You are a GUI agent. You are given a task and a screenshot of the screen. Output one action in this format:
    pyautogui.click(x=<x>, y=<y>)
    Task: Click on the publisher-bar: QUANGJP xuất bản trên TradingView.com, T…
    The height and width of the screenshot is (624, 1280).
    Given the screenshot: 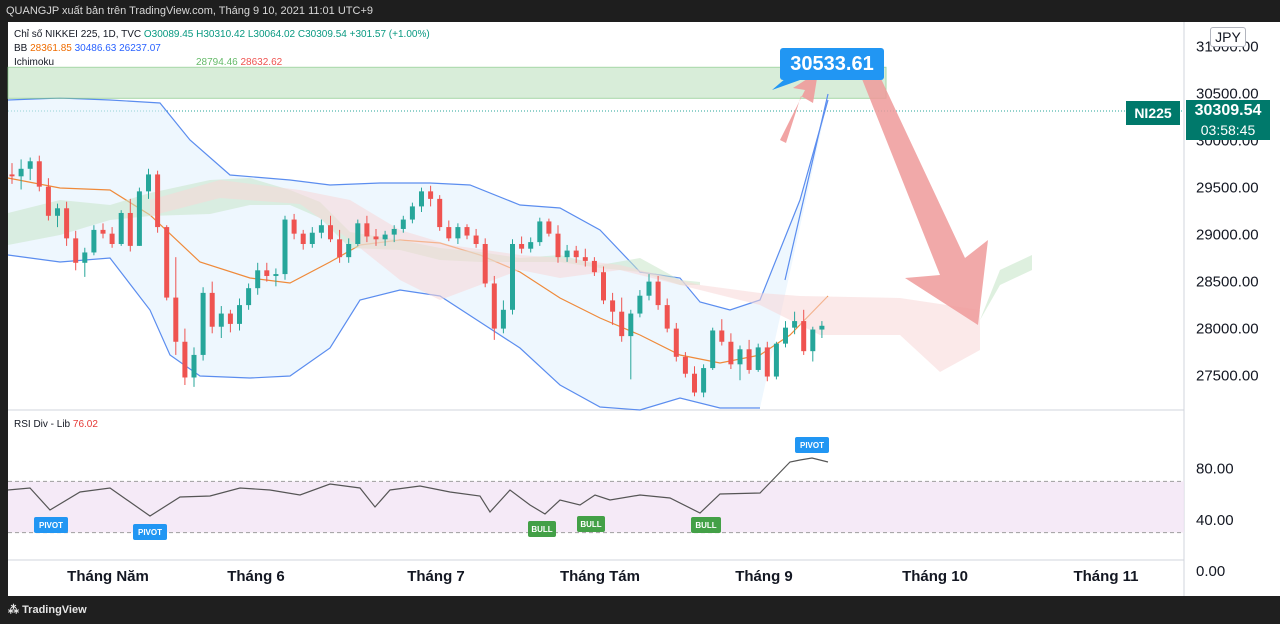 What is the action you would take?
    pyautogui.click(x=640, y=11)
    